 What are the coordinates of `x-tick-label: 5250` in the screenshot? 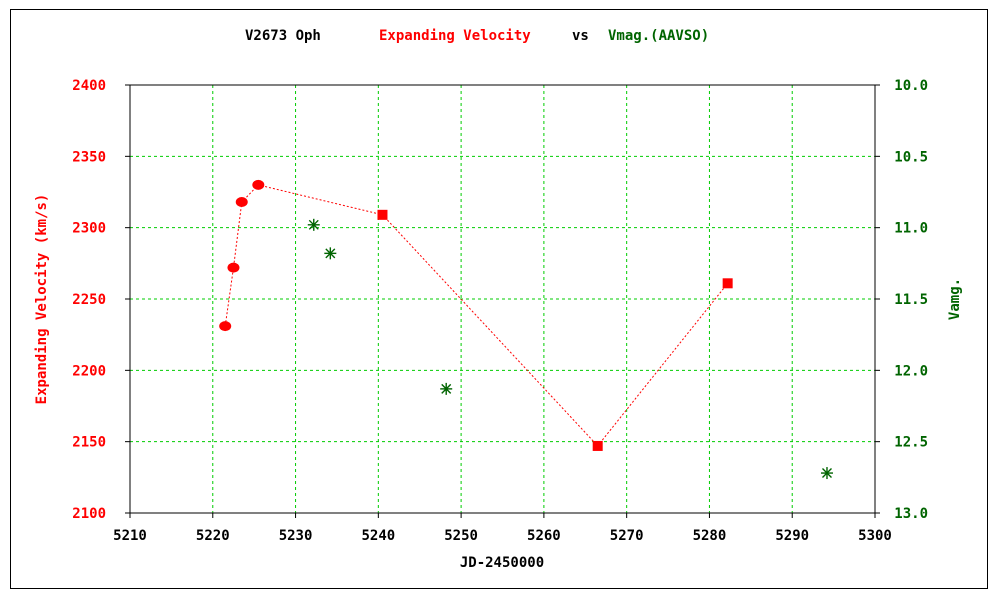 It's located at (461, 536).